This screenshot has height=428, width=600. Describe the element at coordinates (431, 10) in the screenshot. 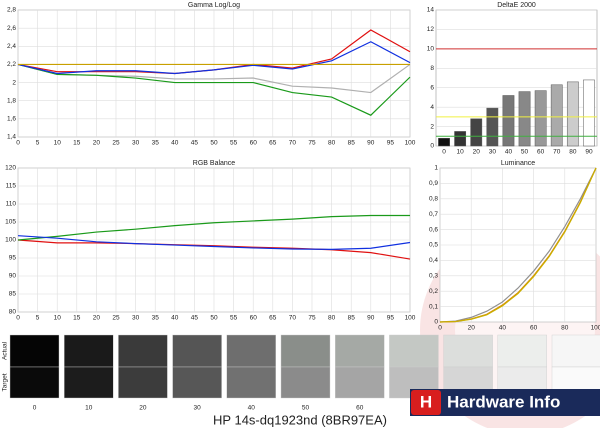

I see `y-tick-label: 14` at that location.